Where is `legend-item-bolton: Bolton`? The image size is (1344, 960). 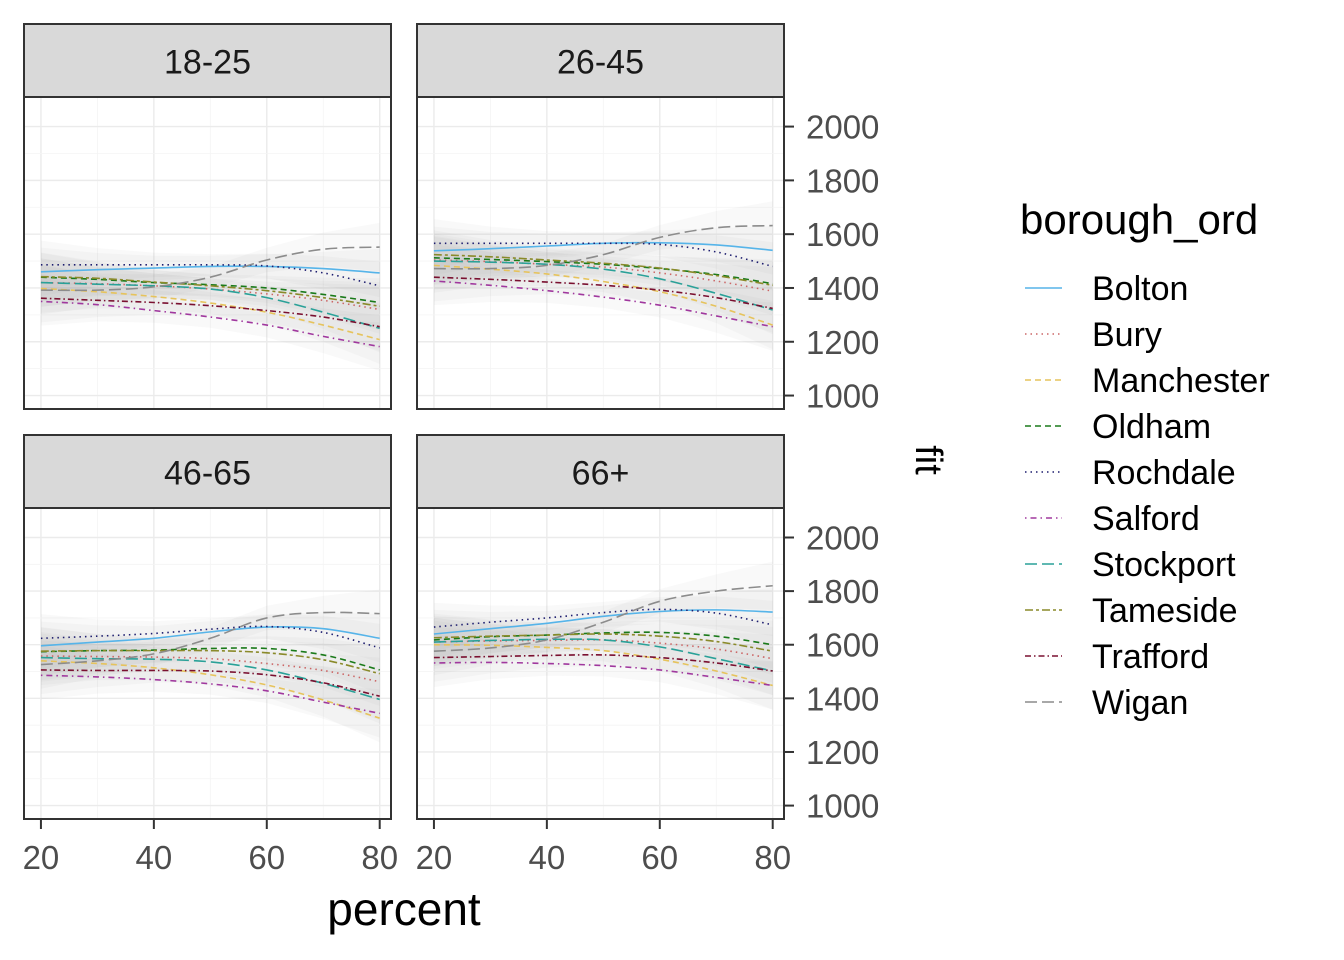 legend-item-bolton: Bolton is located at coordinates (1106, 289).